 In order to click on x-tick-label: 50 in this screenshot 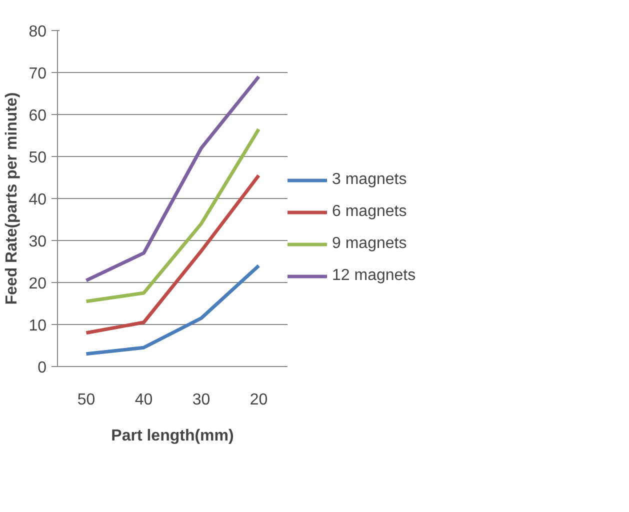, I will do `click(86, 400)`.